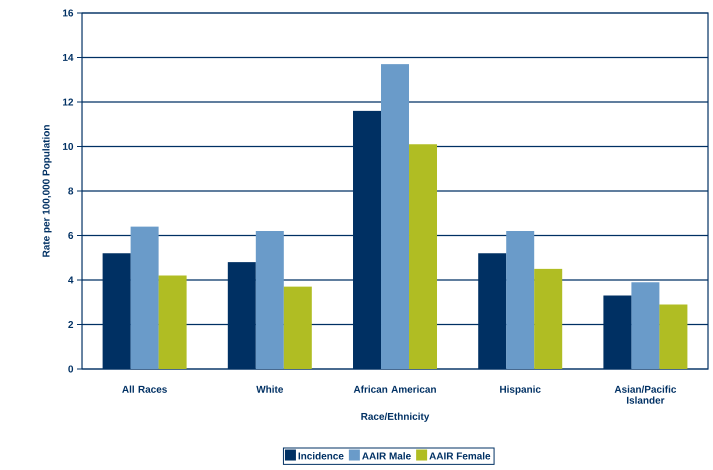 Image resolution: width=713 pixels, height=470 pixels. Describe the element at coordinates (645, 395) in the screenshot. I see `x-tick-label: Asian/Pacific Islander` at that location.